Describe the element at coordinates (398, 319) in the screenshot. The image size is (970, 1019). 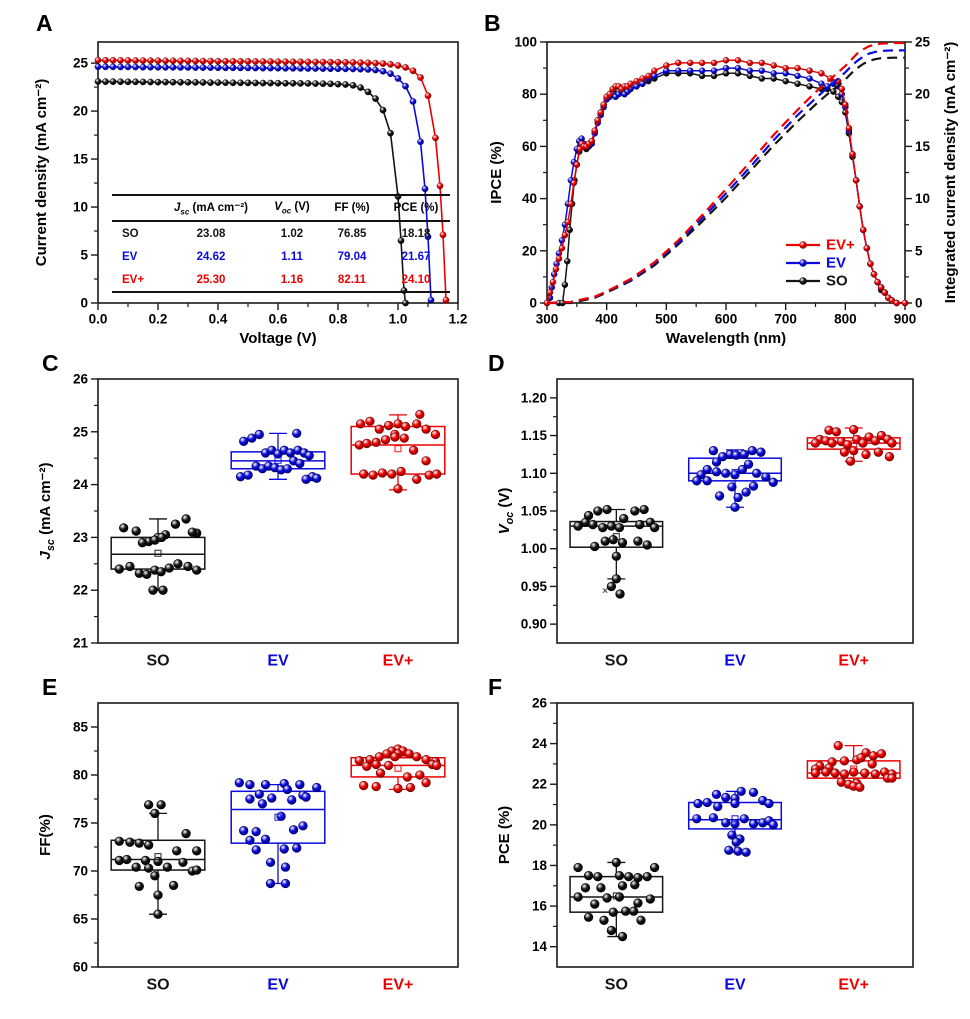
I see `svg-text: 1.0` at that location.